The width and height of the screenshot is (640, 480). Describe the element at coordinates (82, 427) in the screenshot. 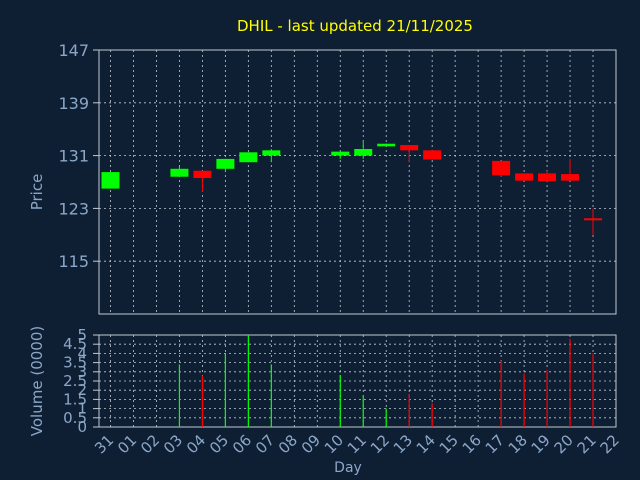

I see `volume-tick-label: 0` at that location.